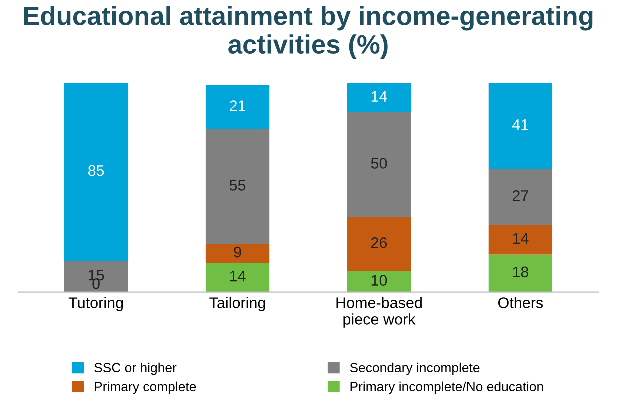 The height and width of the screenshot is (406, 617). I want to click on data-label: 15, so click(96, 275).